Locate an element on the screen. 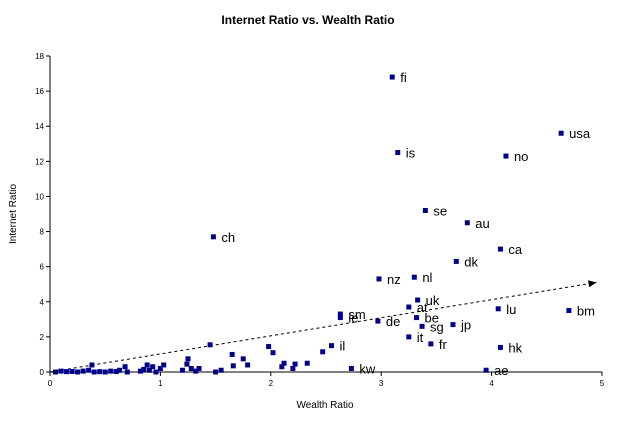 This screenshot has height=425, width=620. y-tick-label: 8 is located at coordinates (42, 232).